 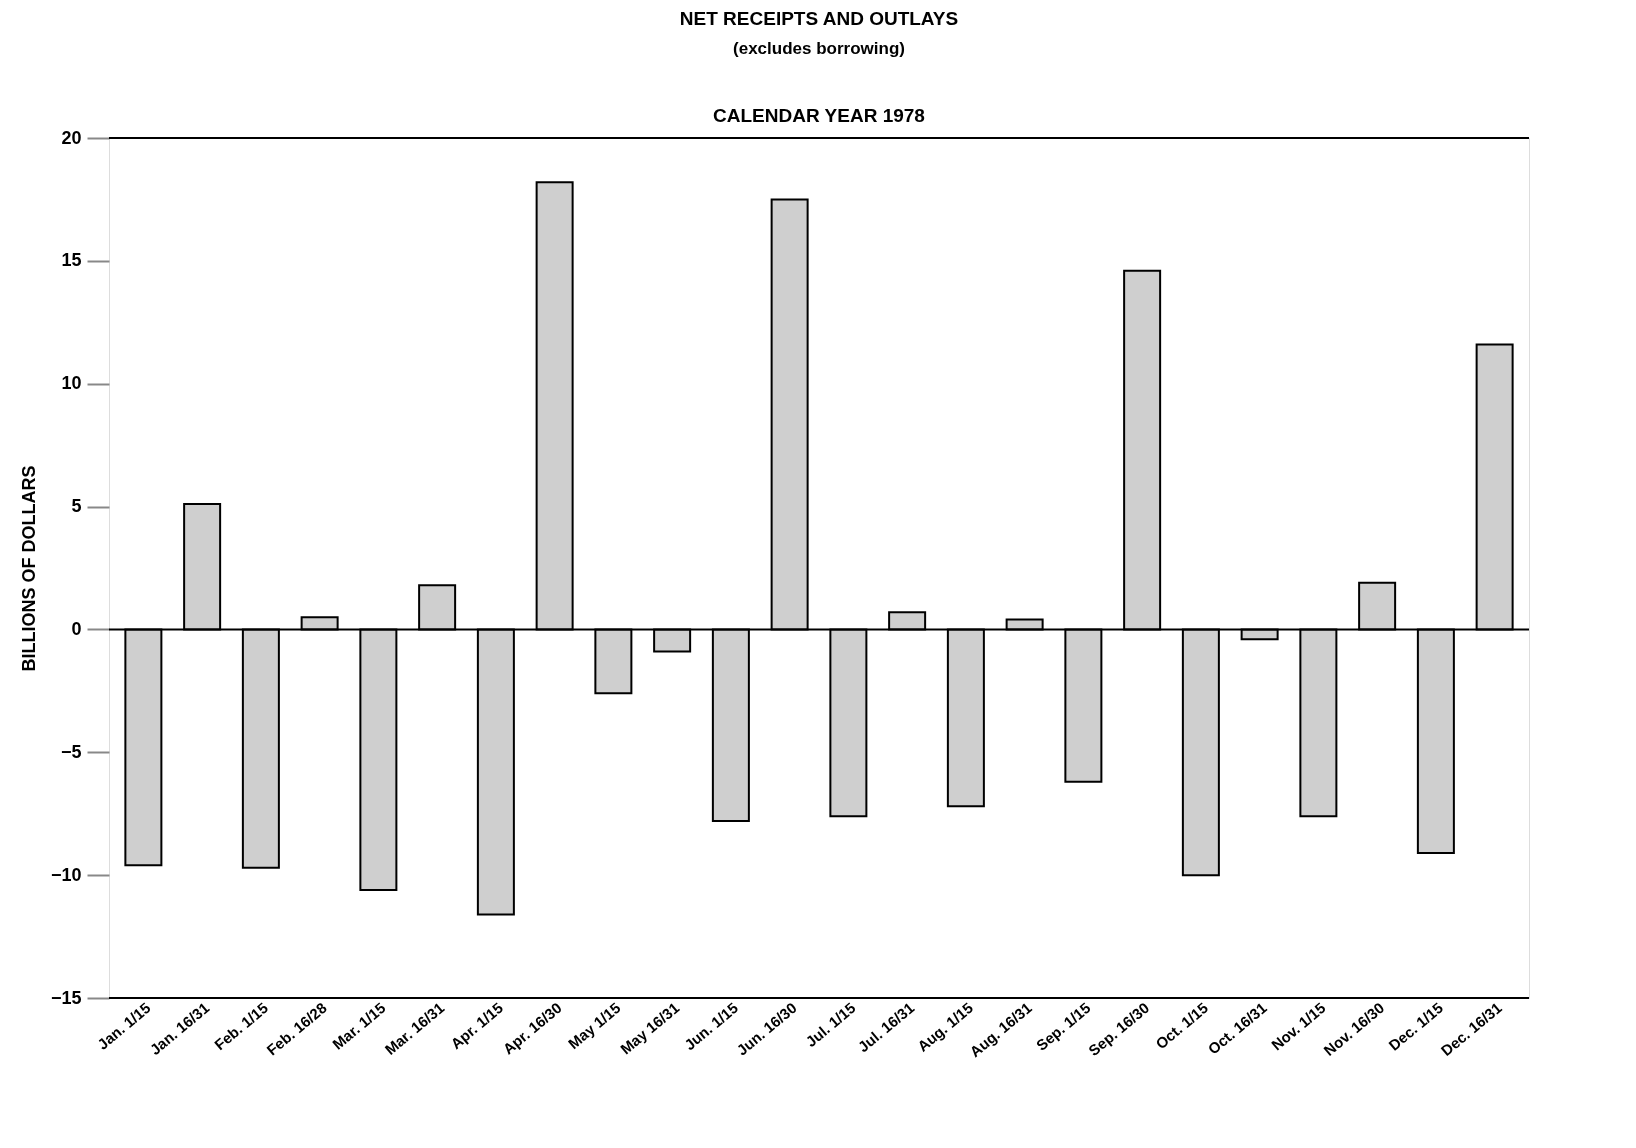 I want to click on chart-title: NET RECEIPTS AND OUTLAYS, so click(x=819, y=18).